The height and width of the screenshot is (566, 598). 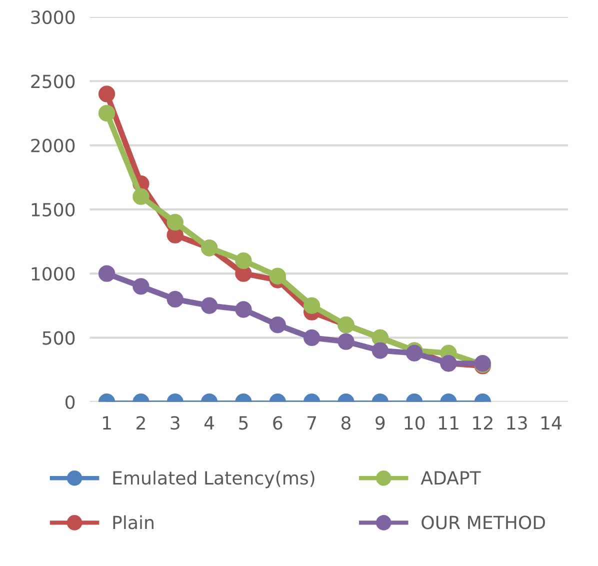 What do you see at coordinates (450, 477) in the screenshot?
I see `legend-label: ADAPT` at bounding box center [450, 477].